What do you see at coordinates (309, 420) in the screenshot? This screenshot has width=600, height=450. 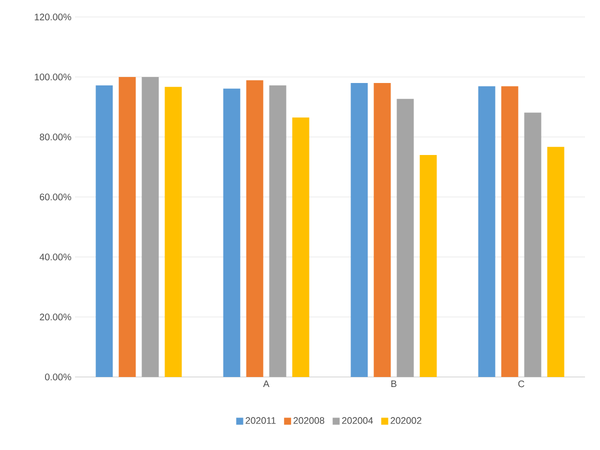 I see `legend-label: 202008` at bounding box center [309, 420].